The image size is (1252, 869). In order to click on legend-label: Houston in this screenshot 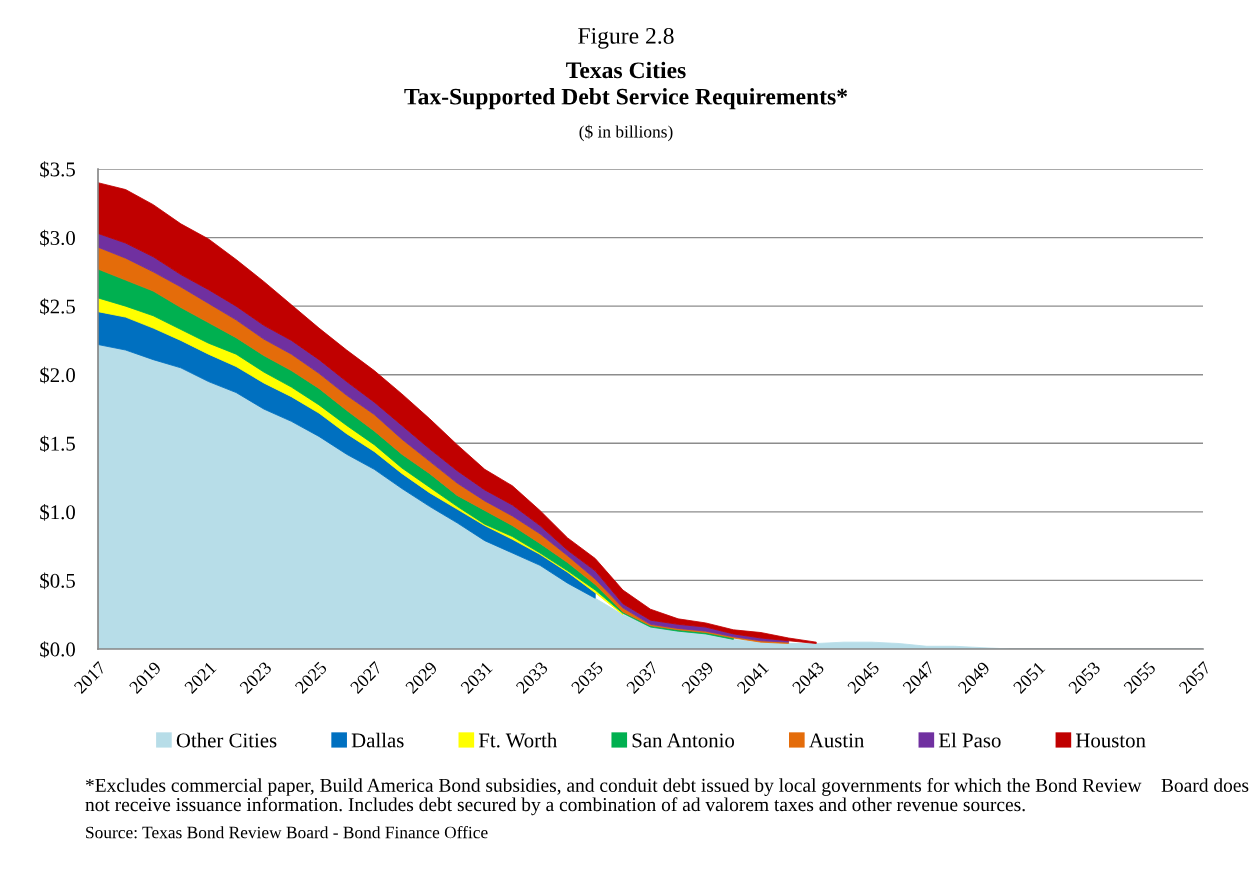, I will do `click(1110, 740)`.